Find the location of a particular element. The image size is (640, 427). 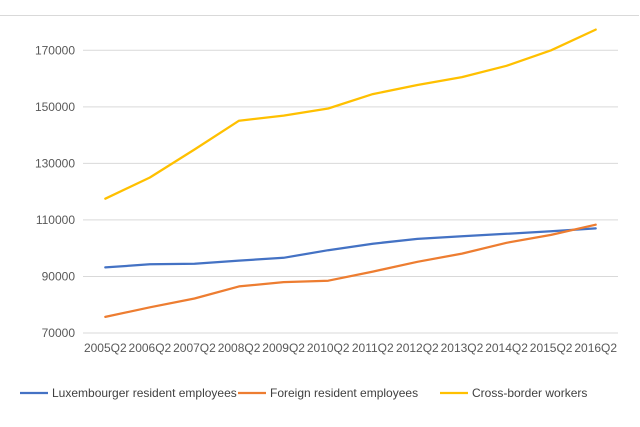

x-tick-label: 2007Q2 is located at coordinates (194, 348).